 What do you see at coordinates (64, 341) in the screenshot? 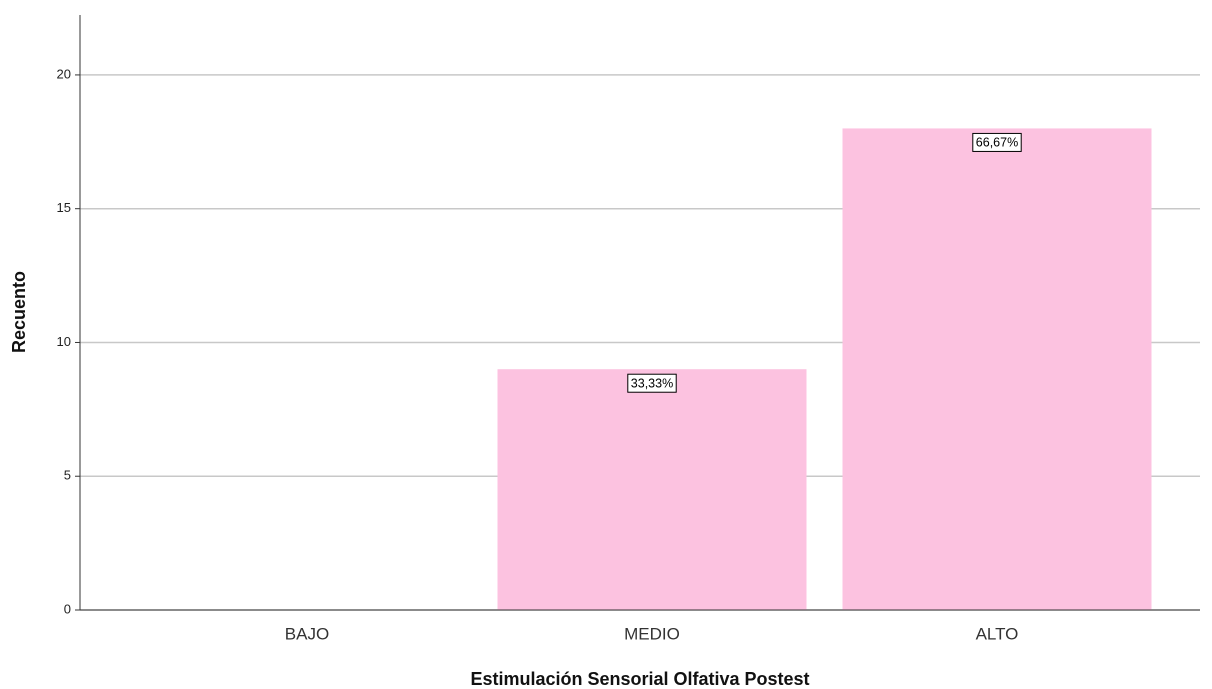
I see `y-tick-label: 10` at bounding box center [64, 341].